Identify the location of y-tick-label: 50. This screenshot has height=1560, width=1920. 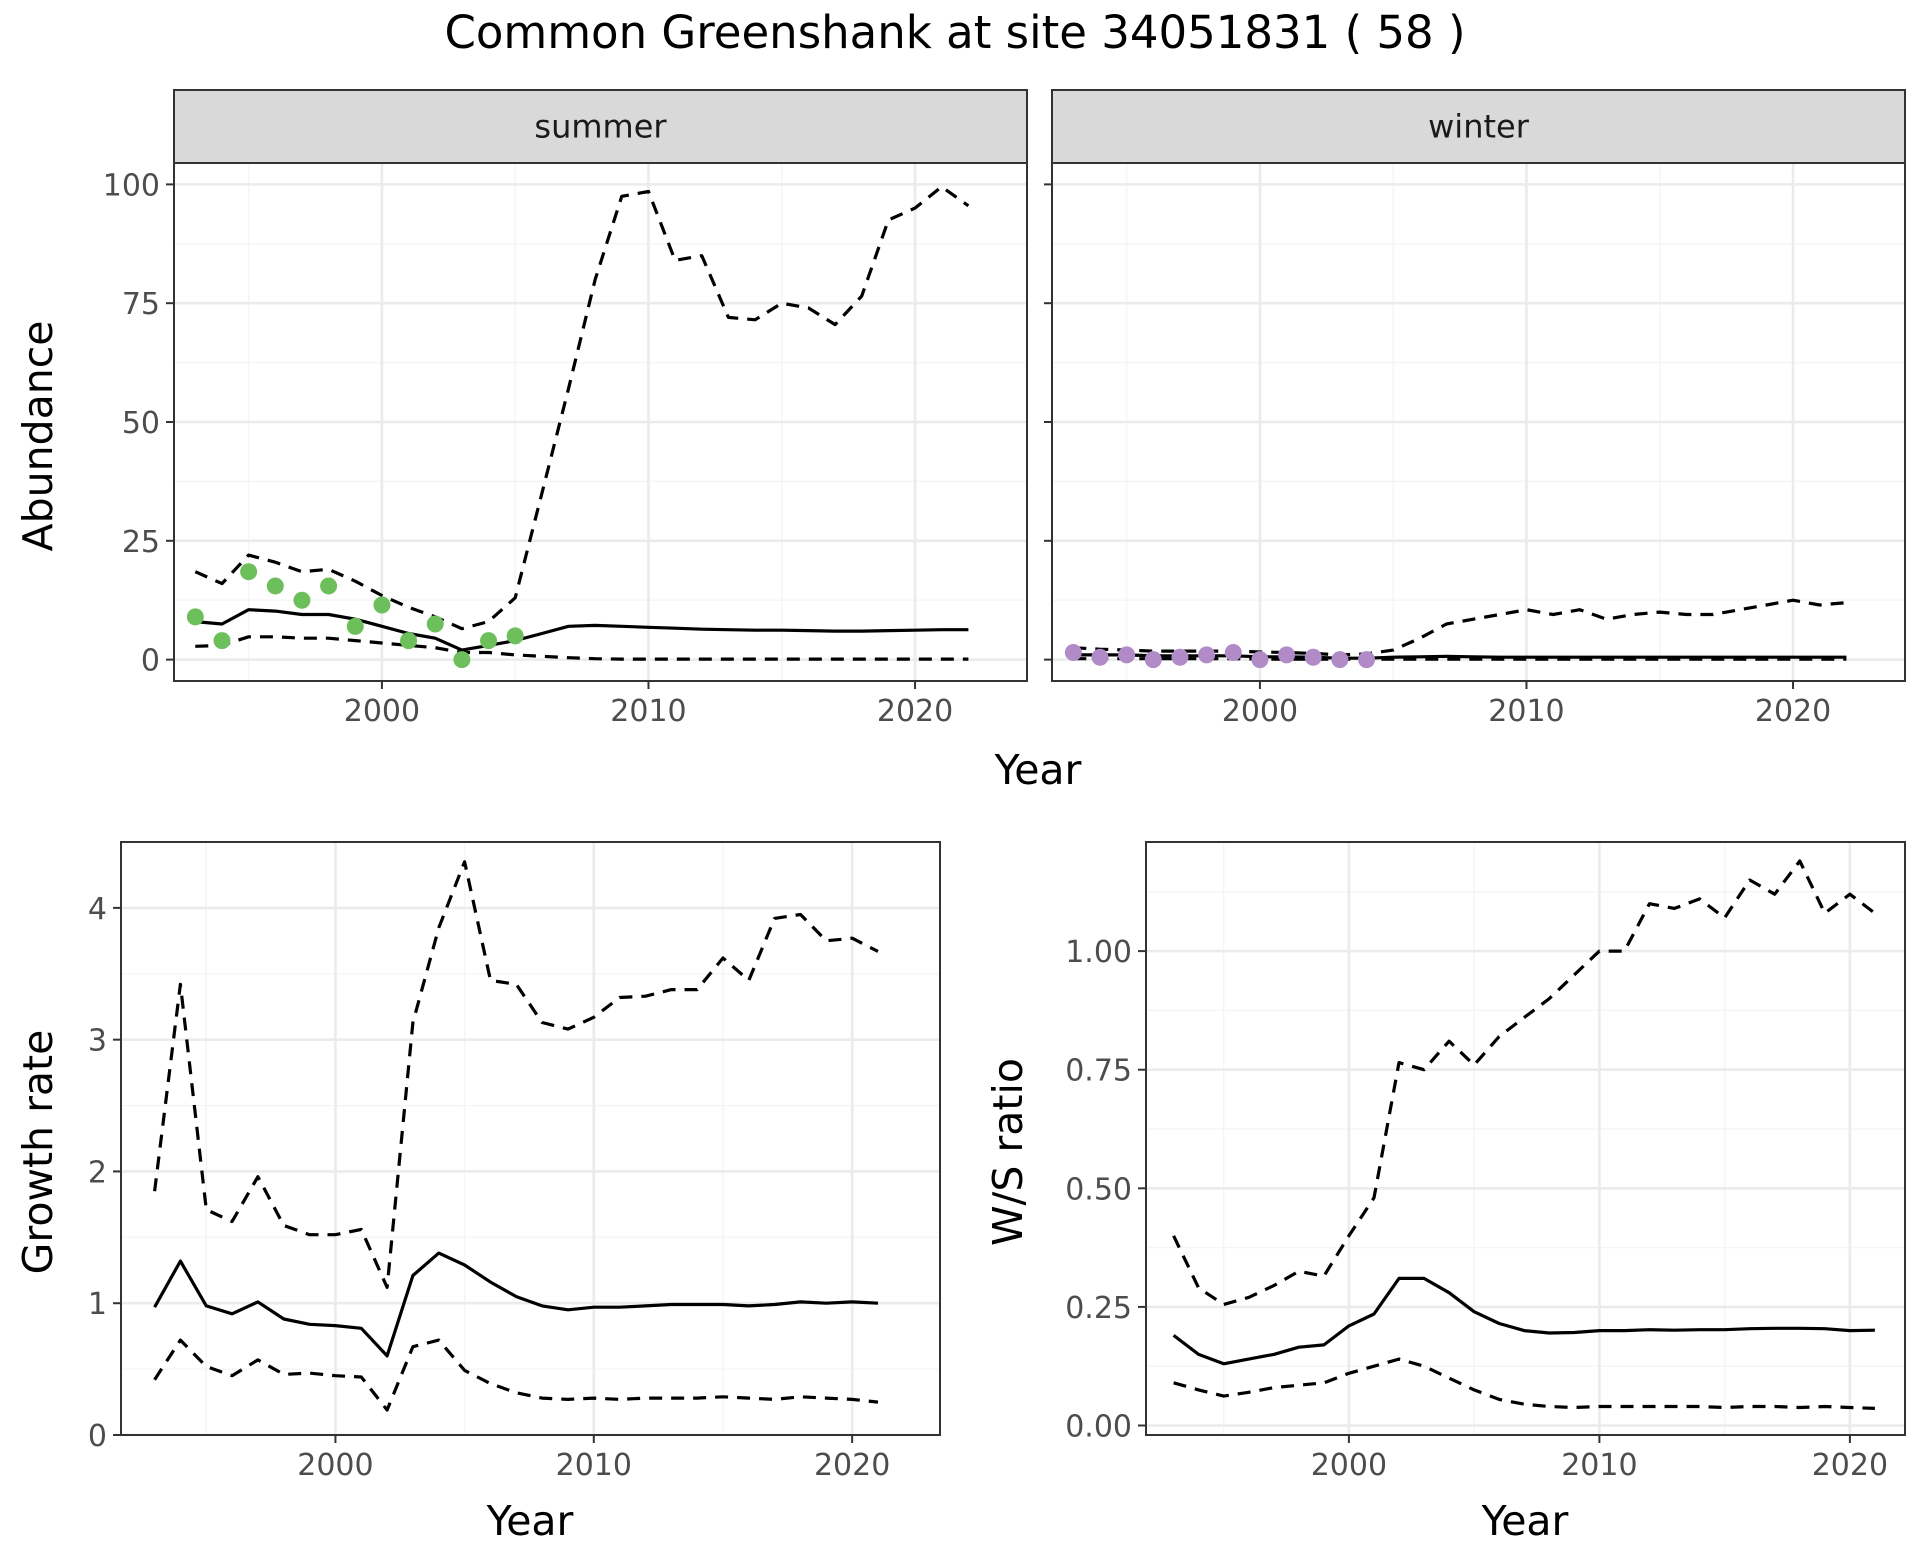
(141, 423).